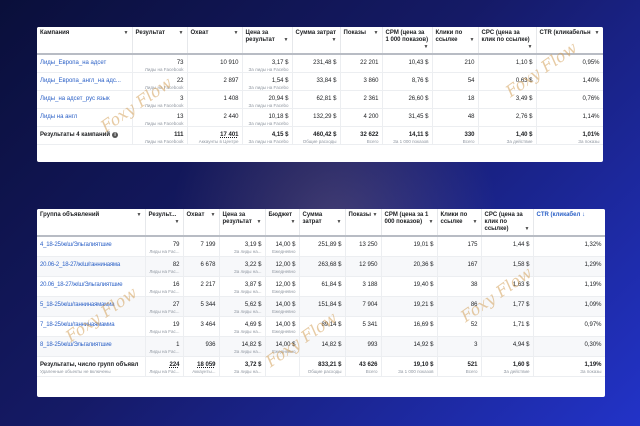 The height and width of the screenshot is (426, 640). Describe the element at coordinates (253, 324) in the screenshot. I see `cost-value: 4,69 $` at that location.